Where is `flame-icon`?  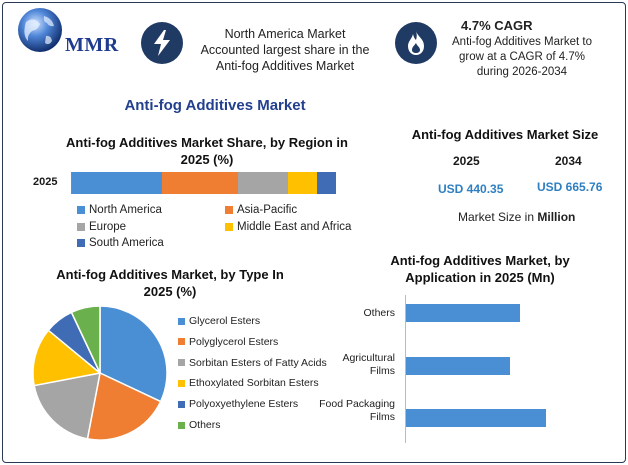
flame-icon is located at coordinates (416, 43).